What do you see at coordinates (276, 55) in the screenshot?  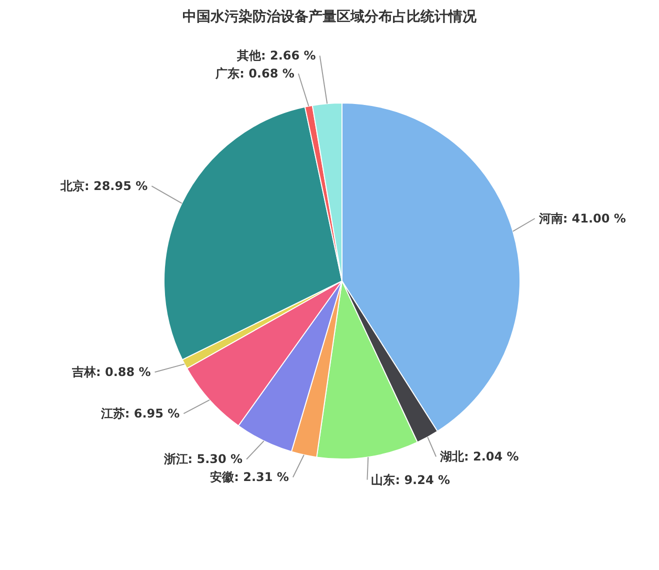 I see `slice-label: 其他: 2.66 %` at bounding box center [276, 55].